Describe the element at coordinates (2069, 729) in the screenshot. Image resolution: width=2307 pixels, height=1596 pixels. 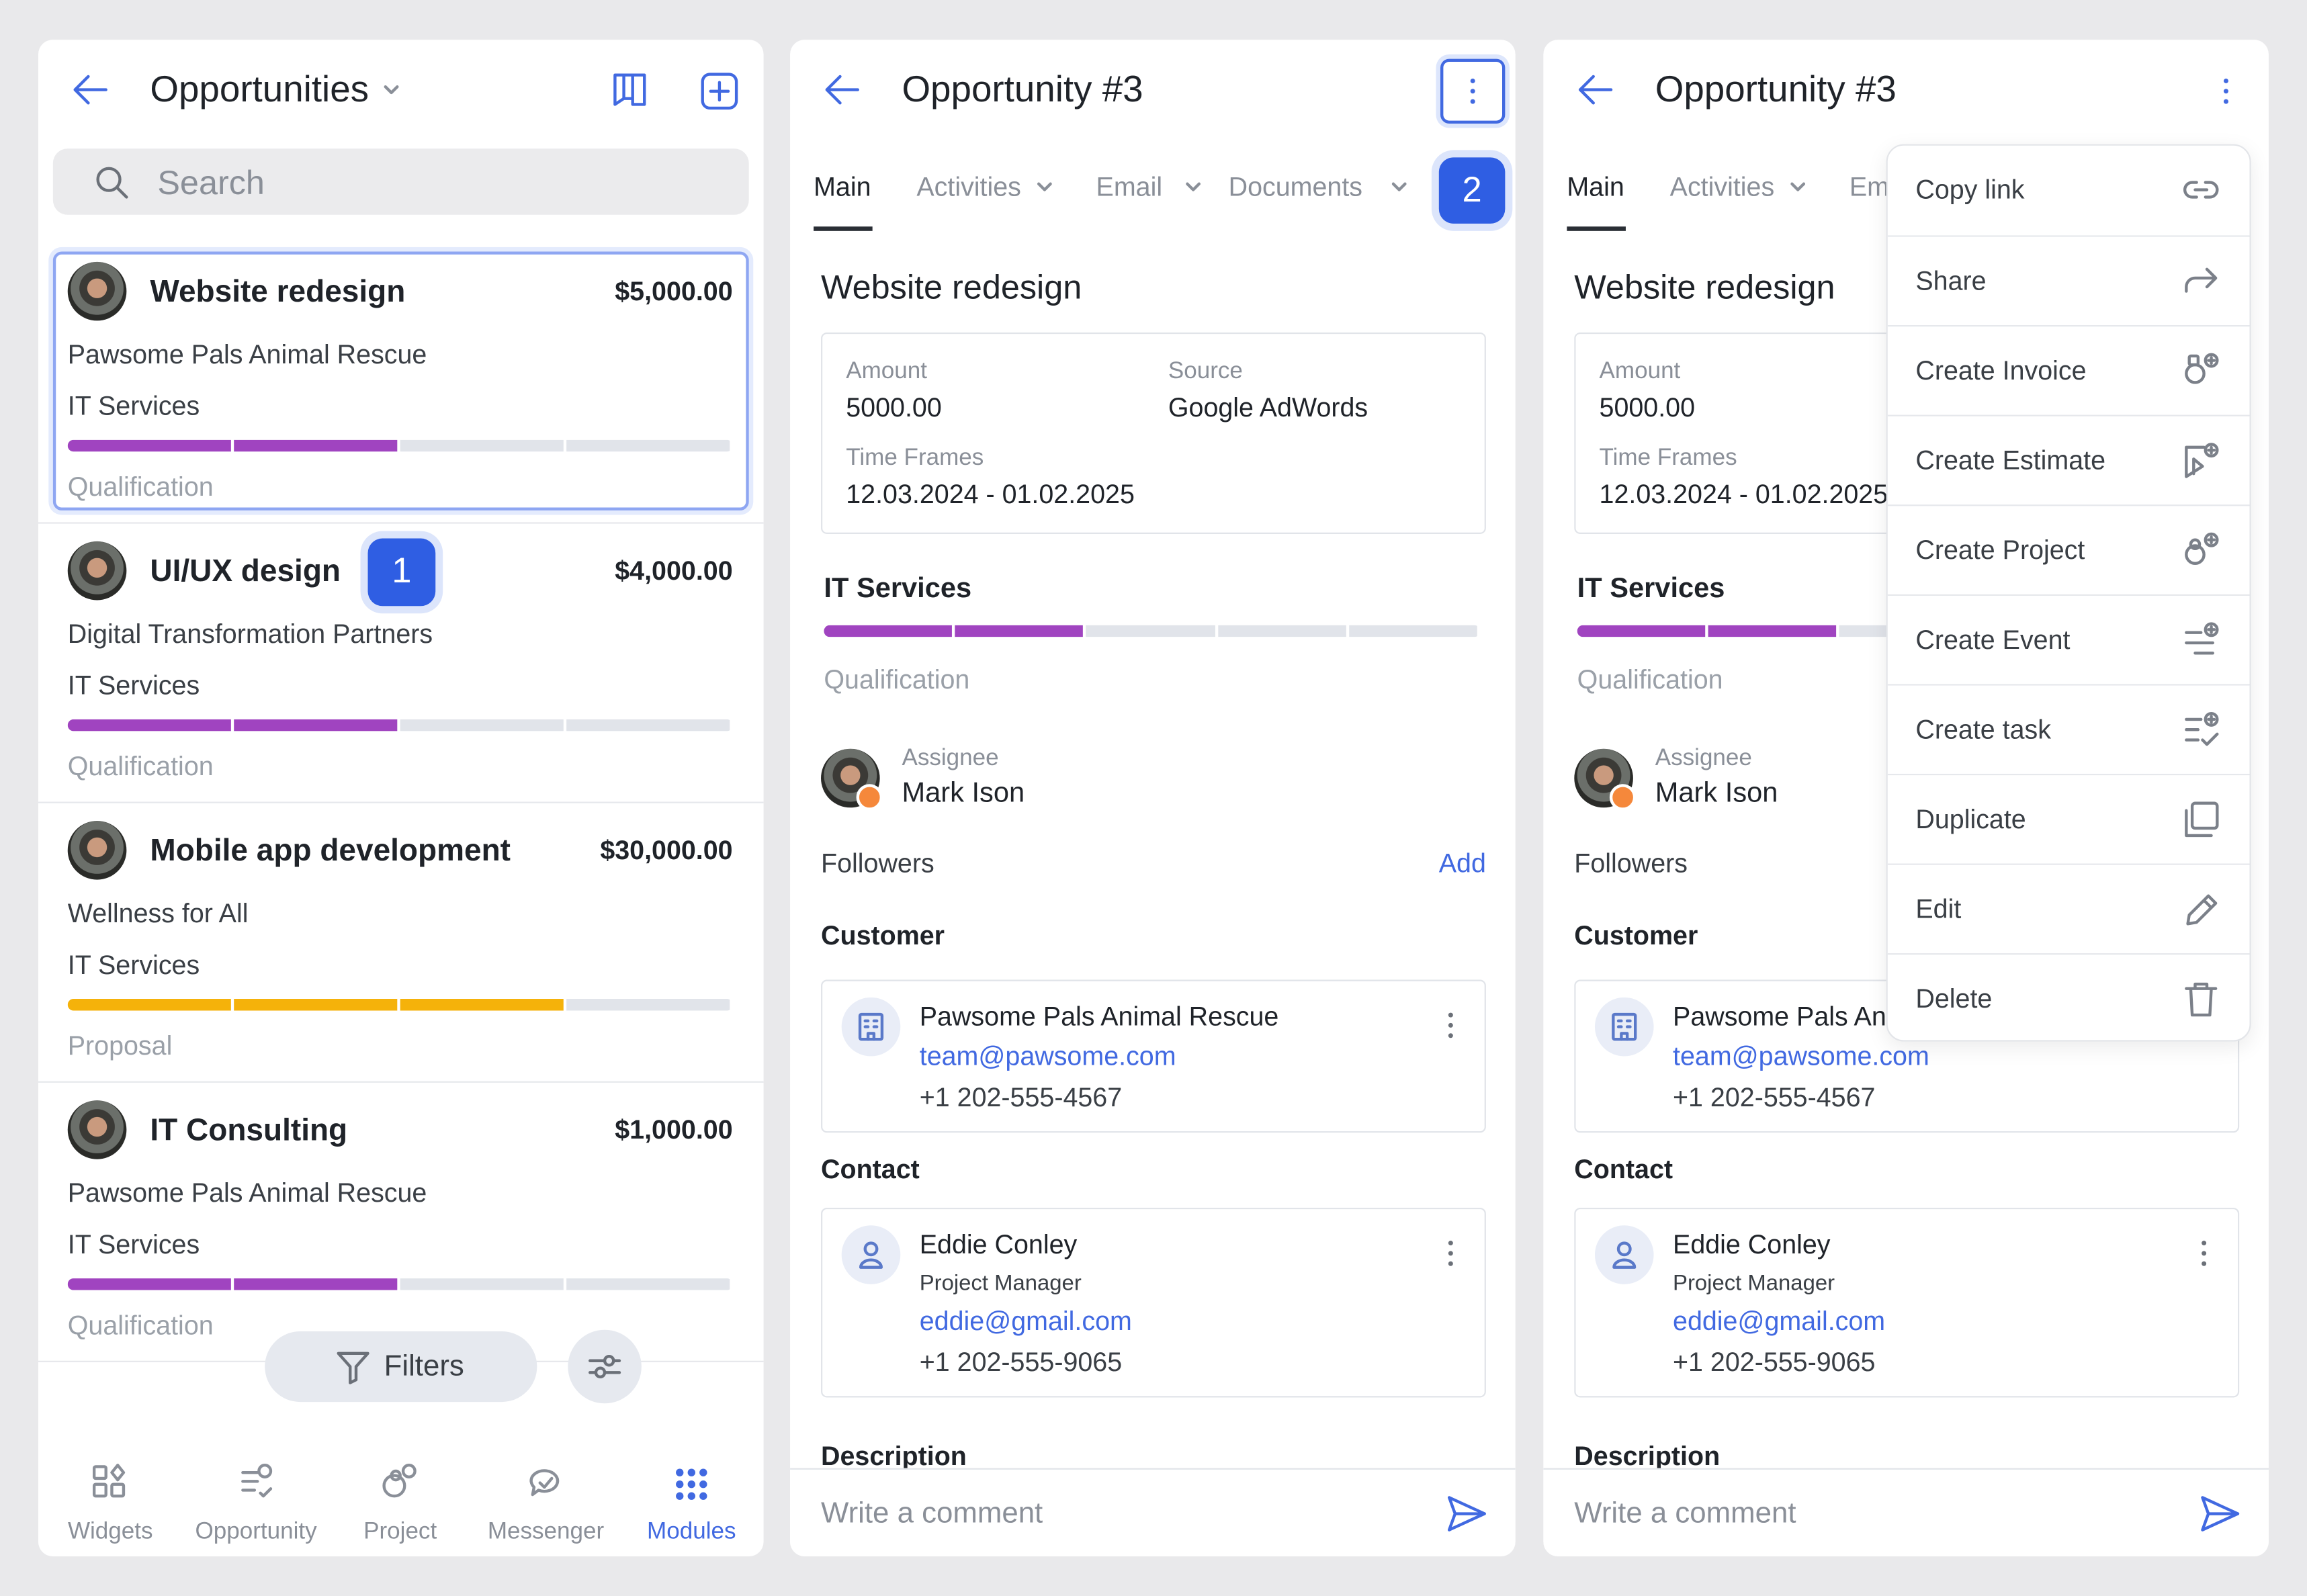
I see `menu-item: Create task` at that location.